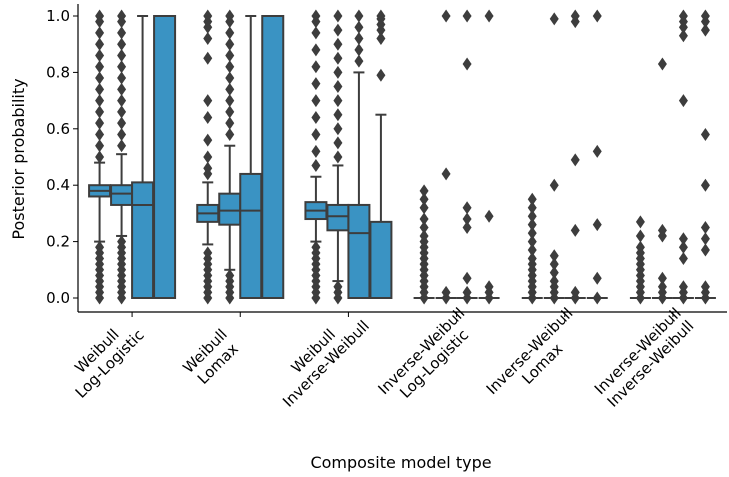 The height and width of the screenshot is (477, 729). I want to click on y-axis: 0.0 0.2 0.4 0.6 0.8 1.0, so click(62, 158).